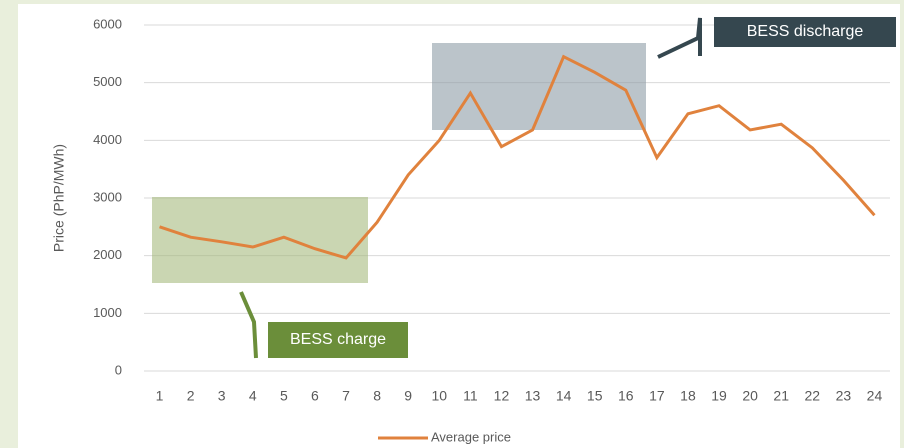 The height and width of the screenshot is (448, 904). I want to click on x-tick-label: 7, so click(346, 396).